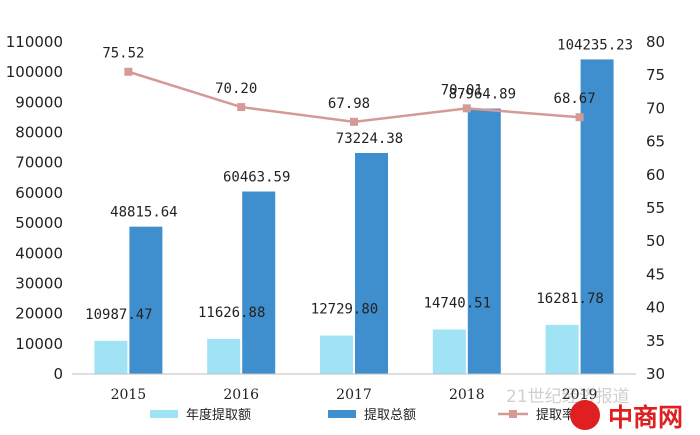 The height and width of the screenshot is (435, 700). Describe the element at coordinates (655, 241) in the screenshot. I see `y-right-tick-label: 50` at that location.